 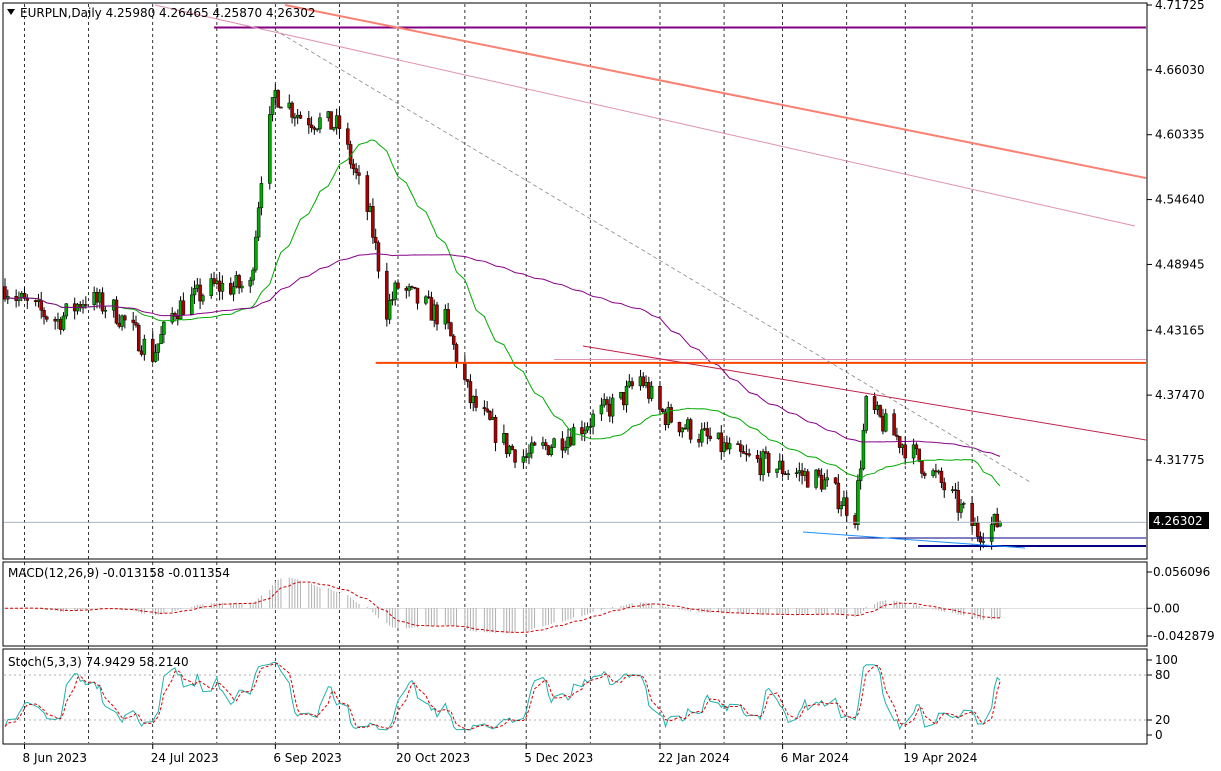 I want to click on price-tick-label: 4.37470, so click(x=1180, y=395).